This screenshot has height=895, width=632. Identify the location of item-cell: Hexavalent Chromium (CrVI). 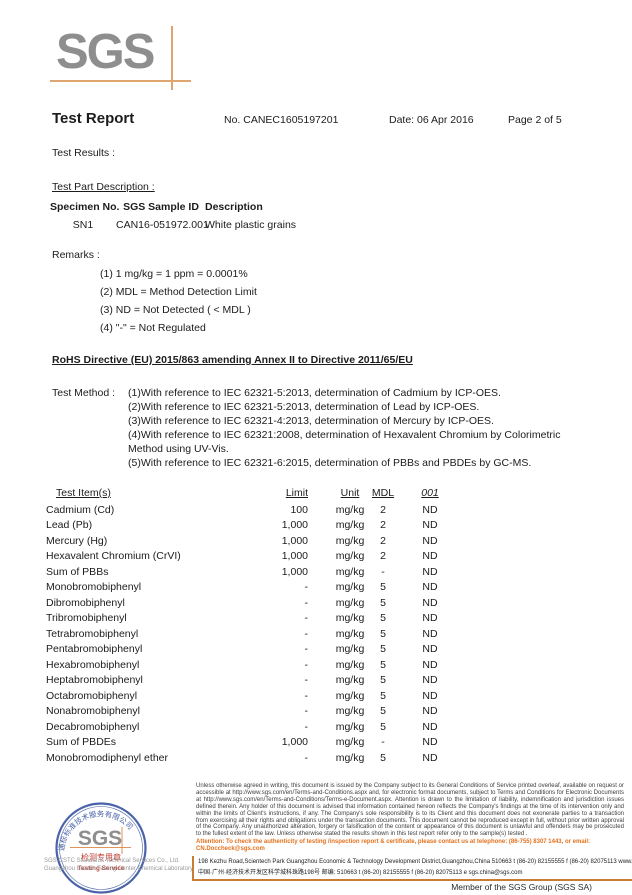
(113, 556).